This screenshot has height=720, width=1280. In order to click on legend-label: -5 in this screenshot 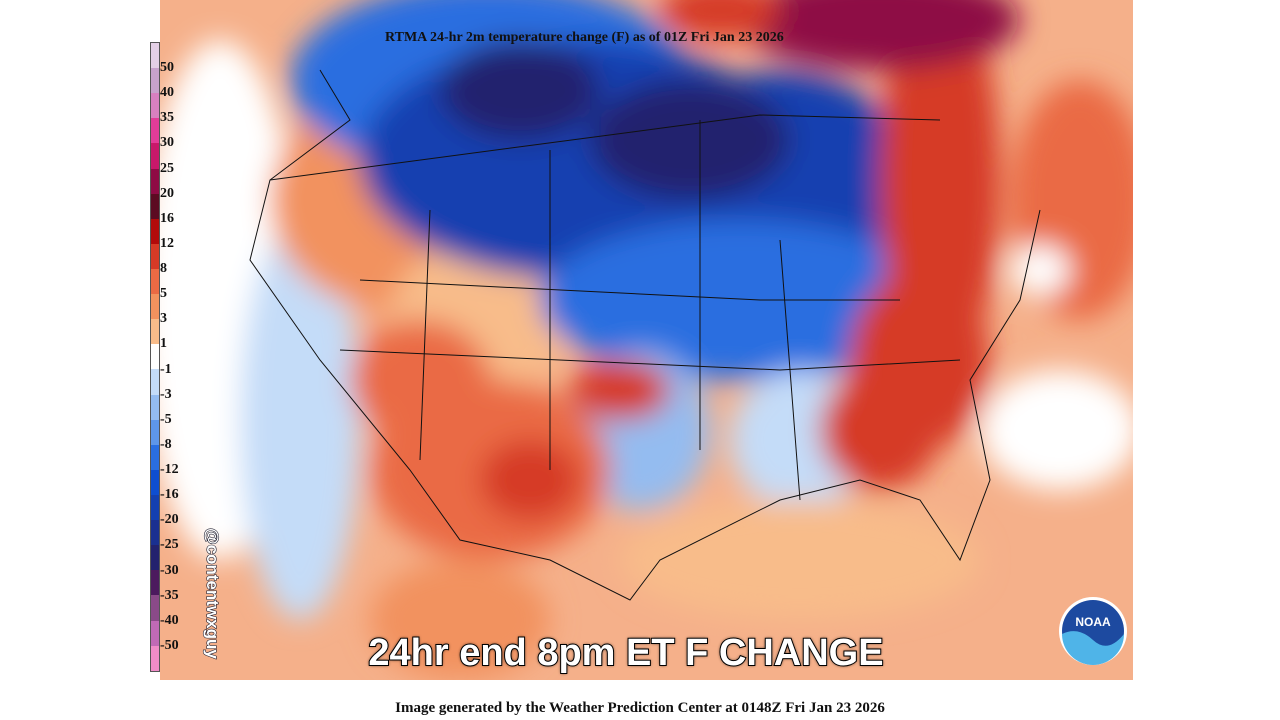, I will do `click(166, 419)`.